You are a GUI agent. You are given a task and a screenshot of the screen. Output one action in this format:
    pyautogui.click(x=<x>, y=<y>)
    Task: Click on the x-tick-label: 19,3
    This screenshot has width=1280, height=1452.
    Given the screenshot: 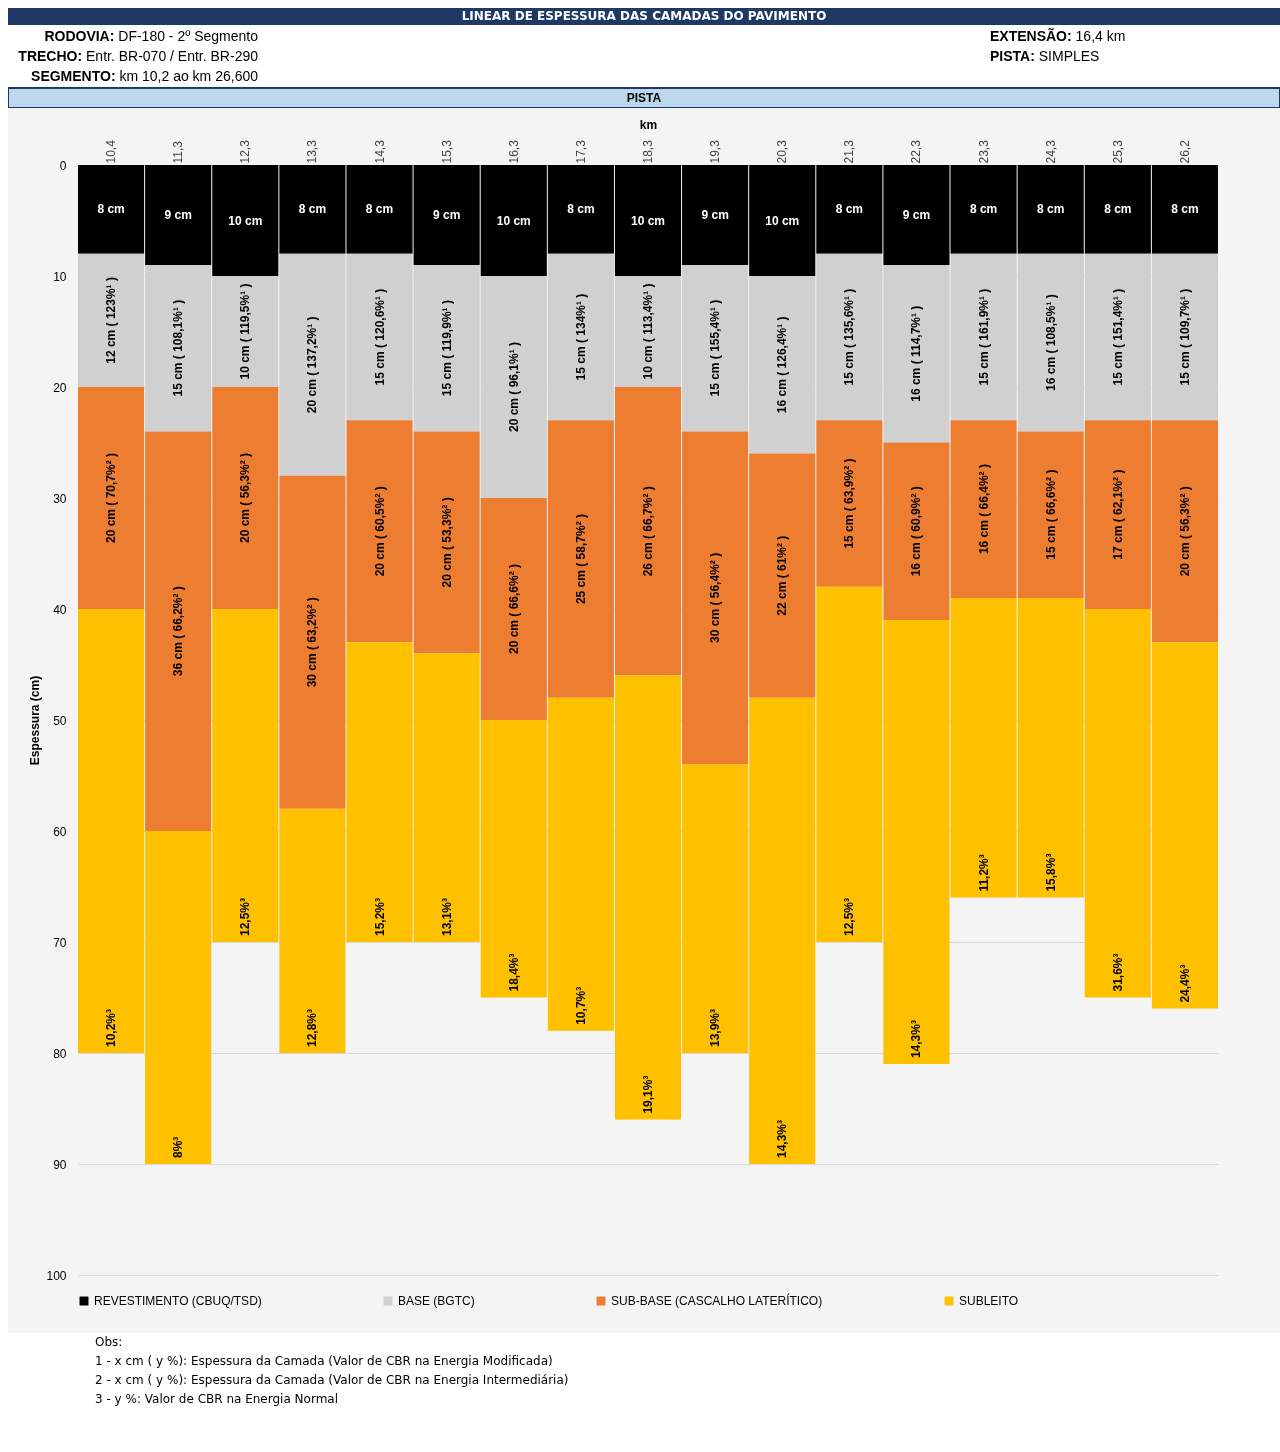 What is the action you would take?
    pyautogui.click(x=715, y=151)
    